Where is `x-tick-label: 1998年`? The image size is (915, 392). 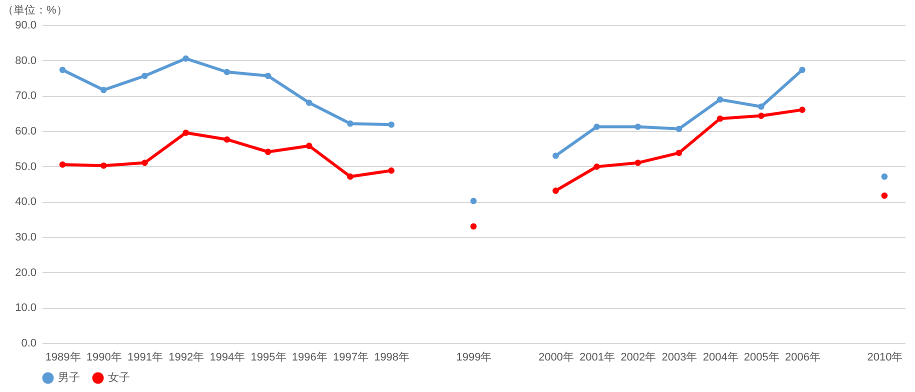 x-tick-label: 1998年 is located at coordinates (392, 358).